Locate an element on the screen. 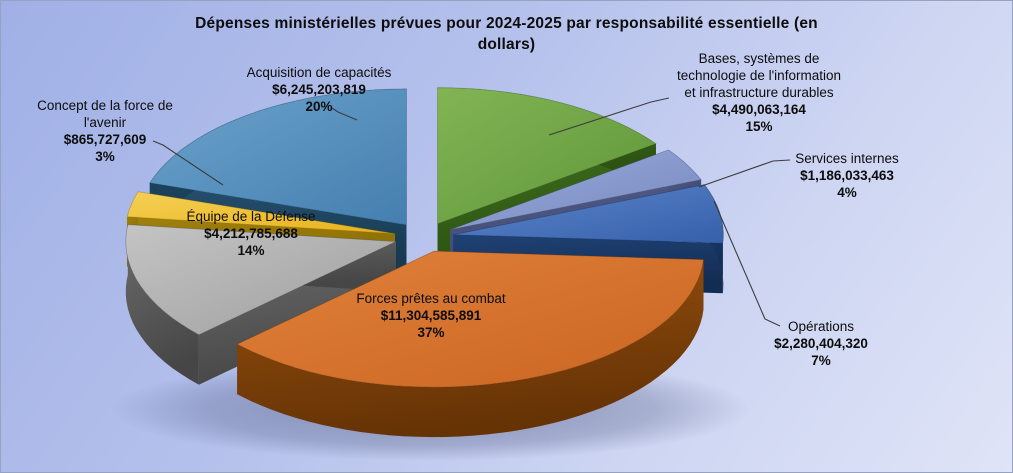  slice-percent: 37% is located at coordinates (431, 332).